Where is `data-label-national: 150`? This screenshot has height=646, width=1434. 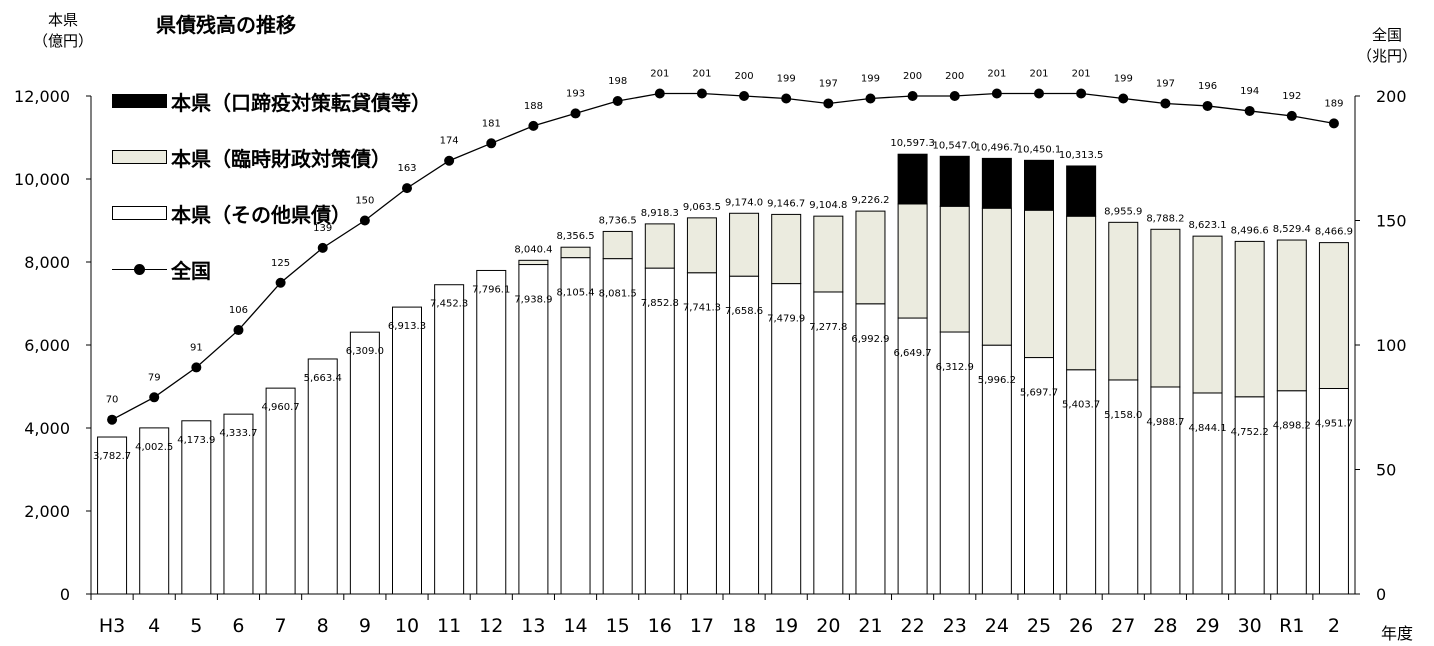
data-label-national: 150 is located at coordinates (364, 201).